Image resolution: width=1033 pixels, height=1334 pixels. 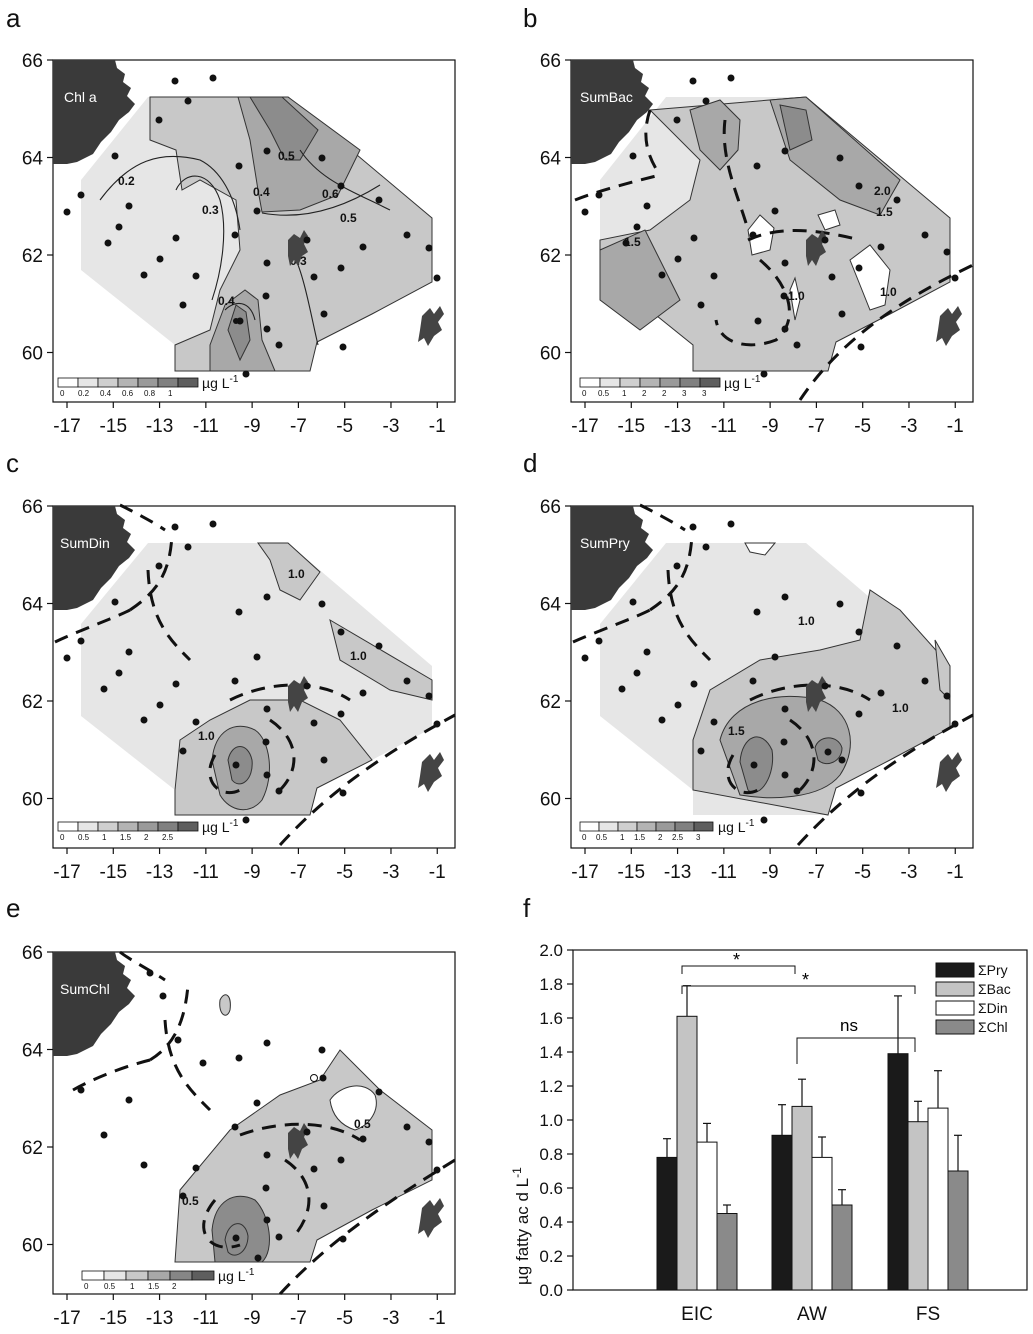 I want to click on contour-fill-e4, so click(x=353, y=1108).